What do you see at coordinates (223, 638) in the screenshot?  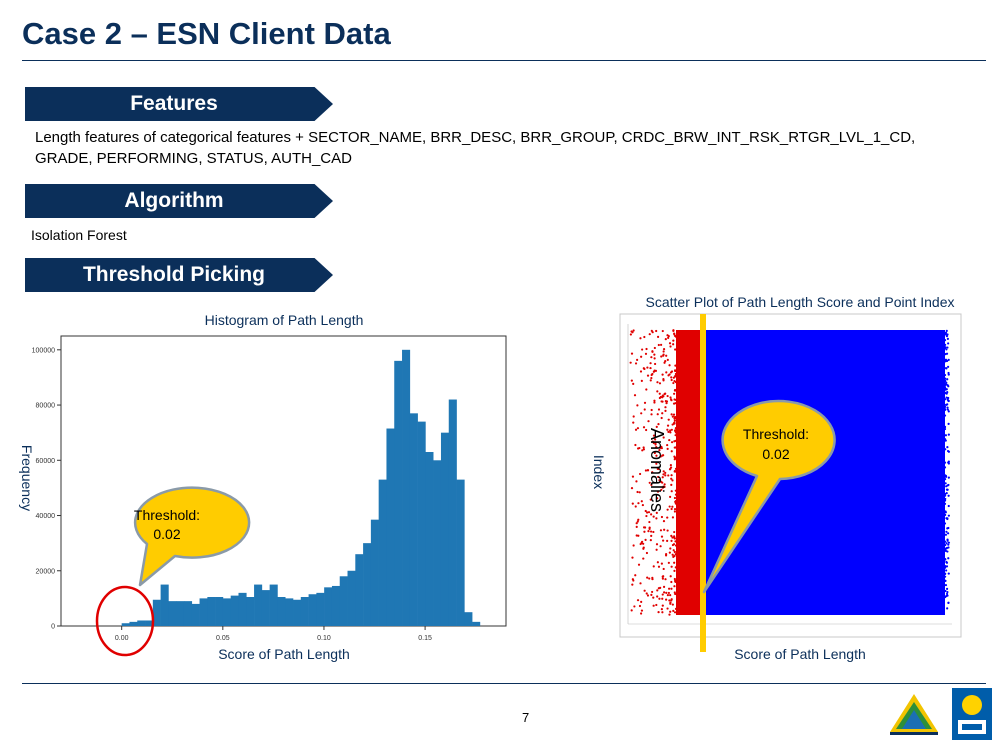 I see `histogram-x-tick-label: 0.05` at bounding box center [223, 638].